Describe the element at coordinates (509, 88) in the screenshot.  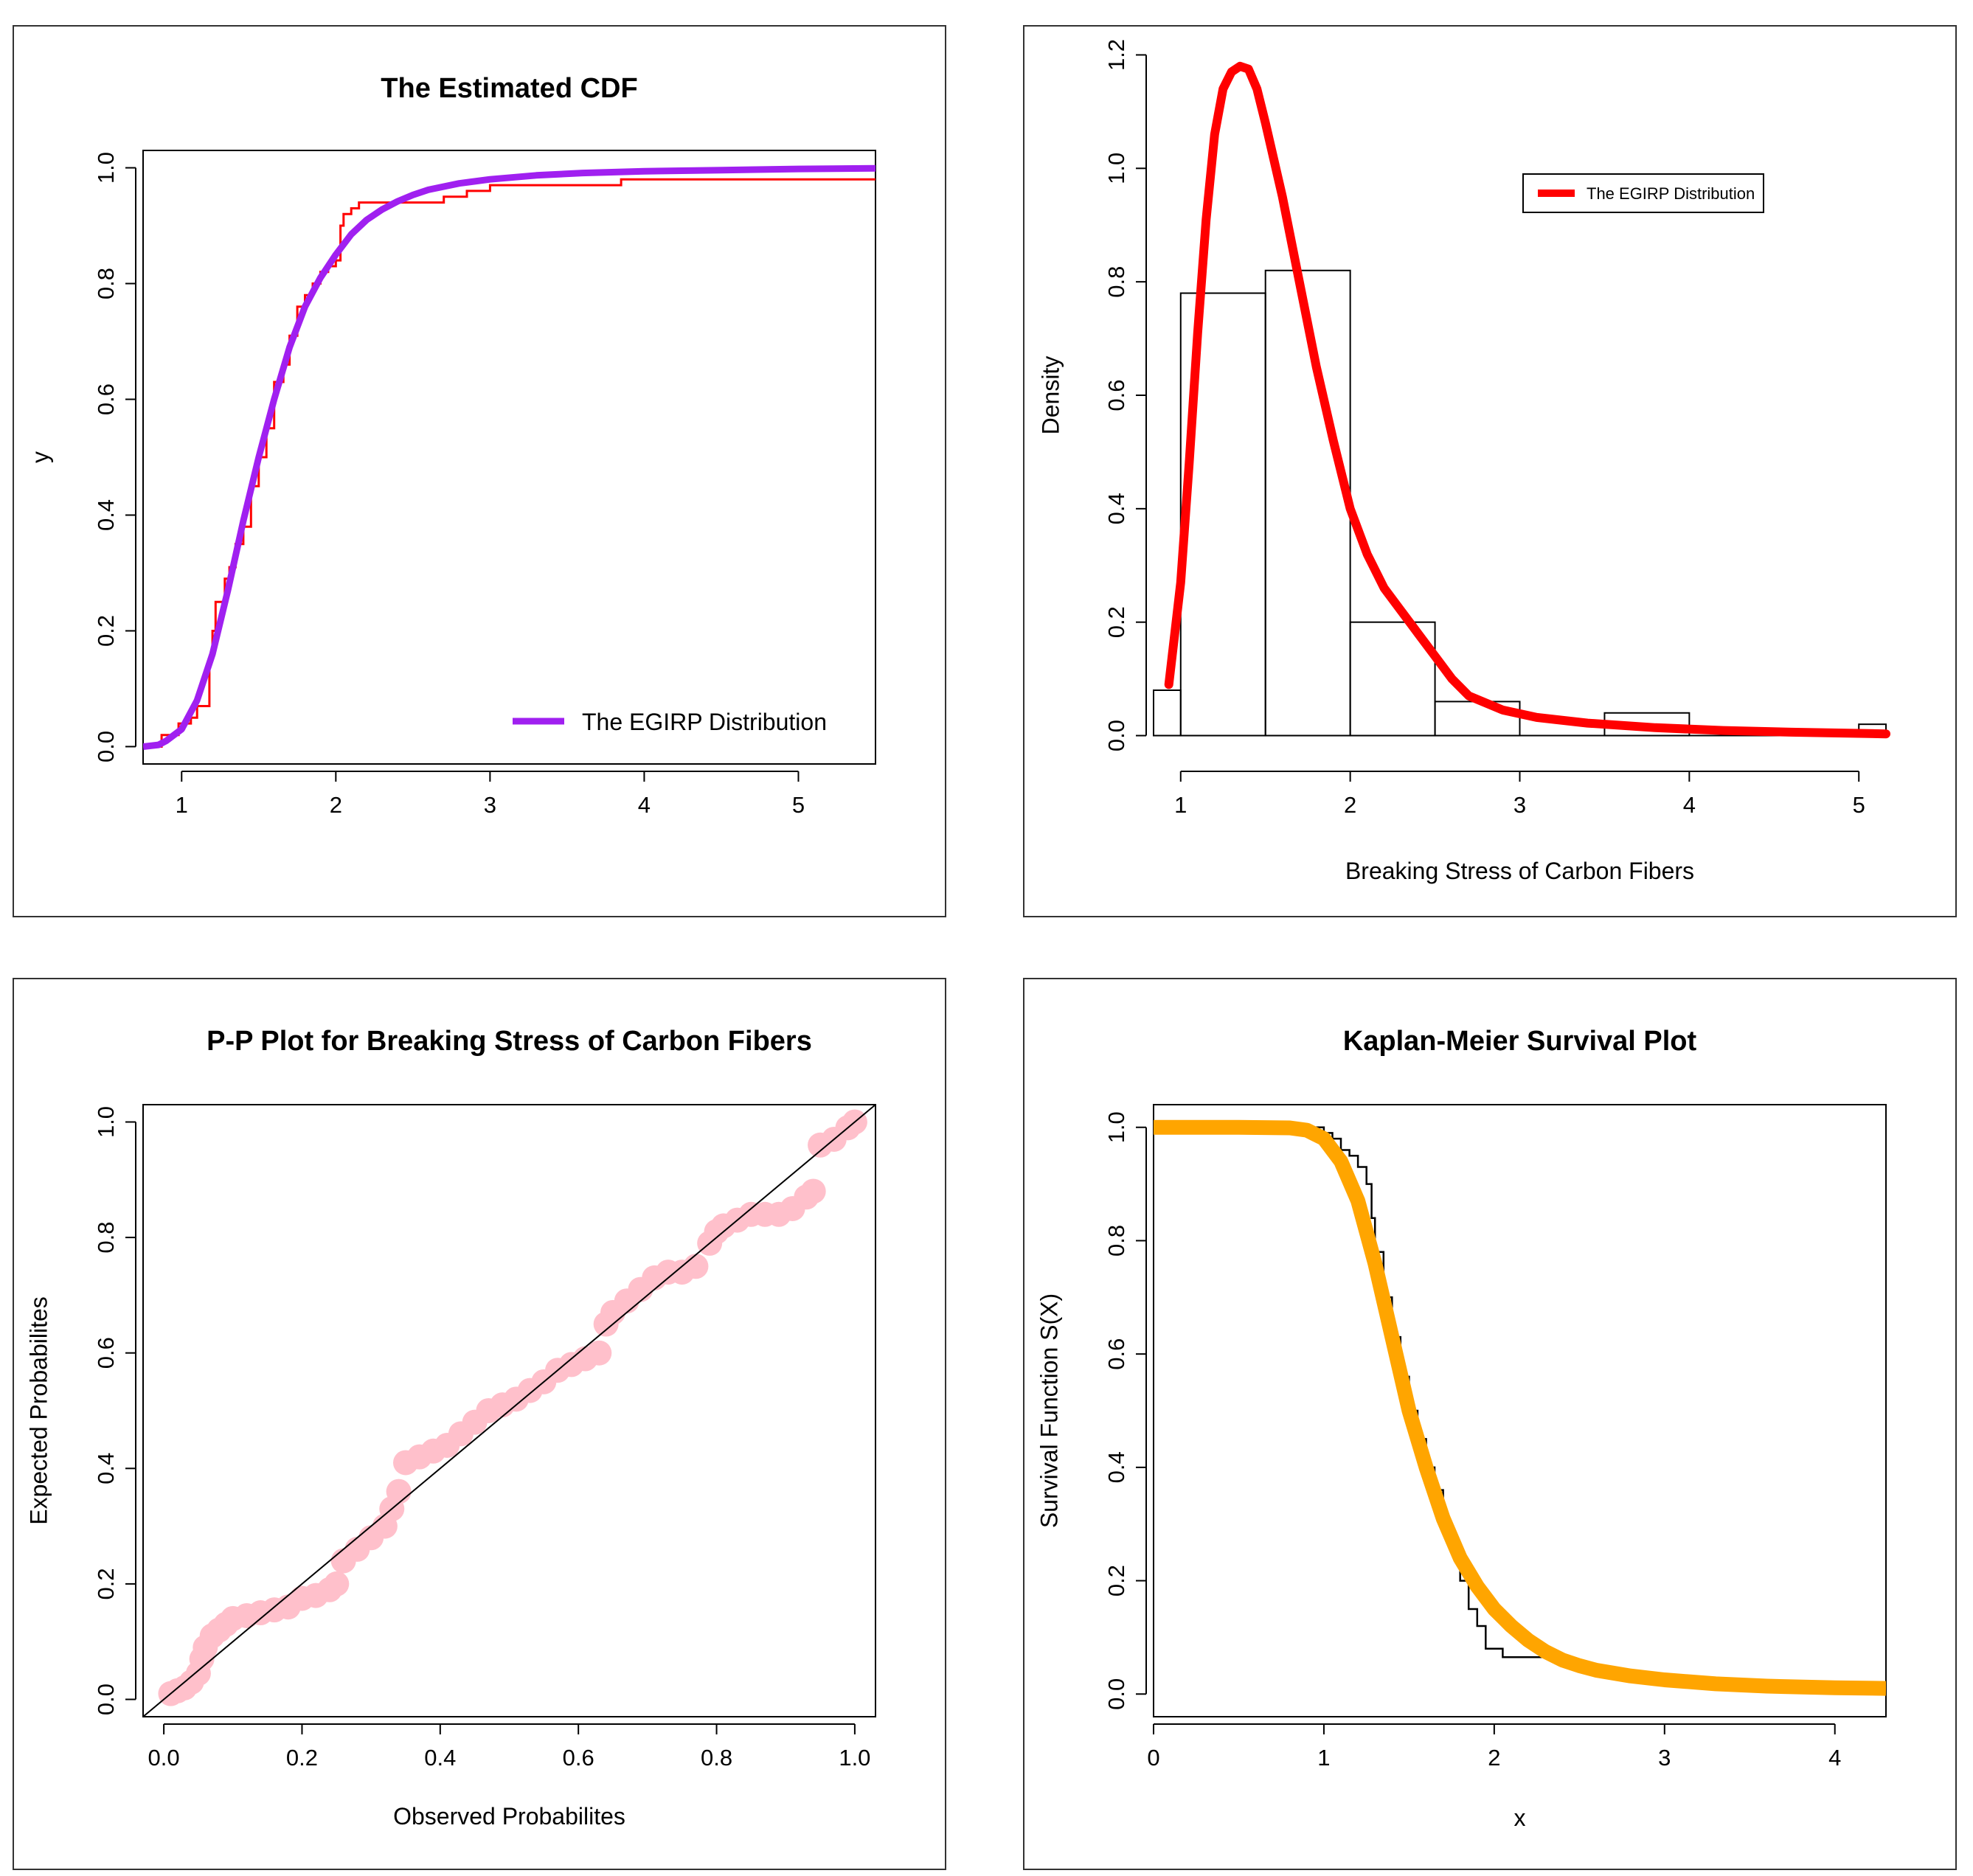
I see `chart-title: The Estimated CDF` at that location.